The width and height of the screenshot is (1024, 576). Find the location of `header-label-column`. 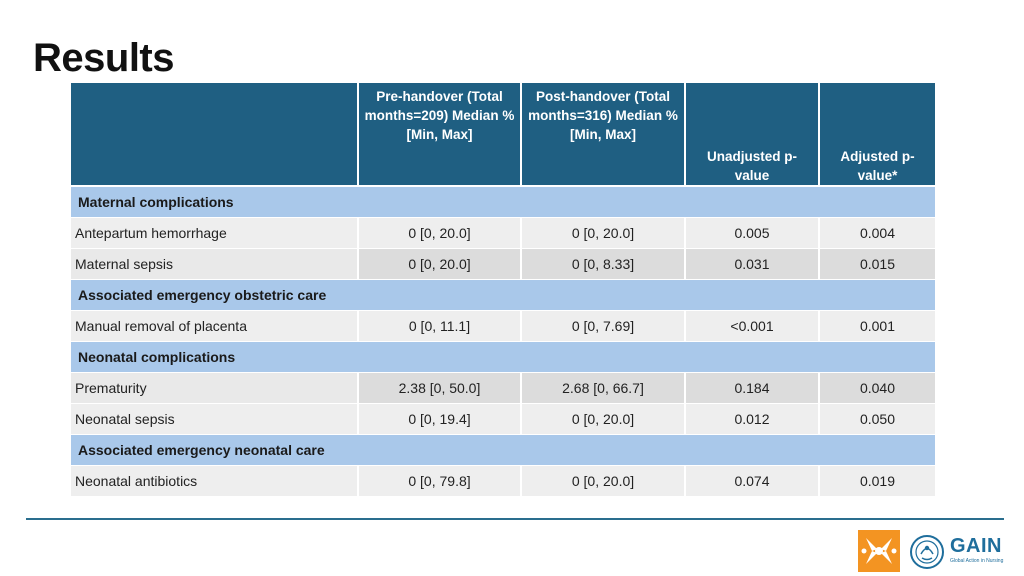

header-label-column is located at coordinates (215, 135).